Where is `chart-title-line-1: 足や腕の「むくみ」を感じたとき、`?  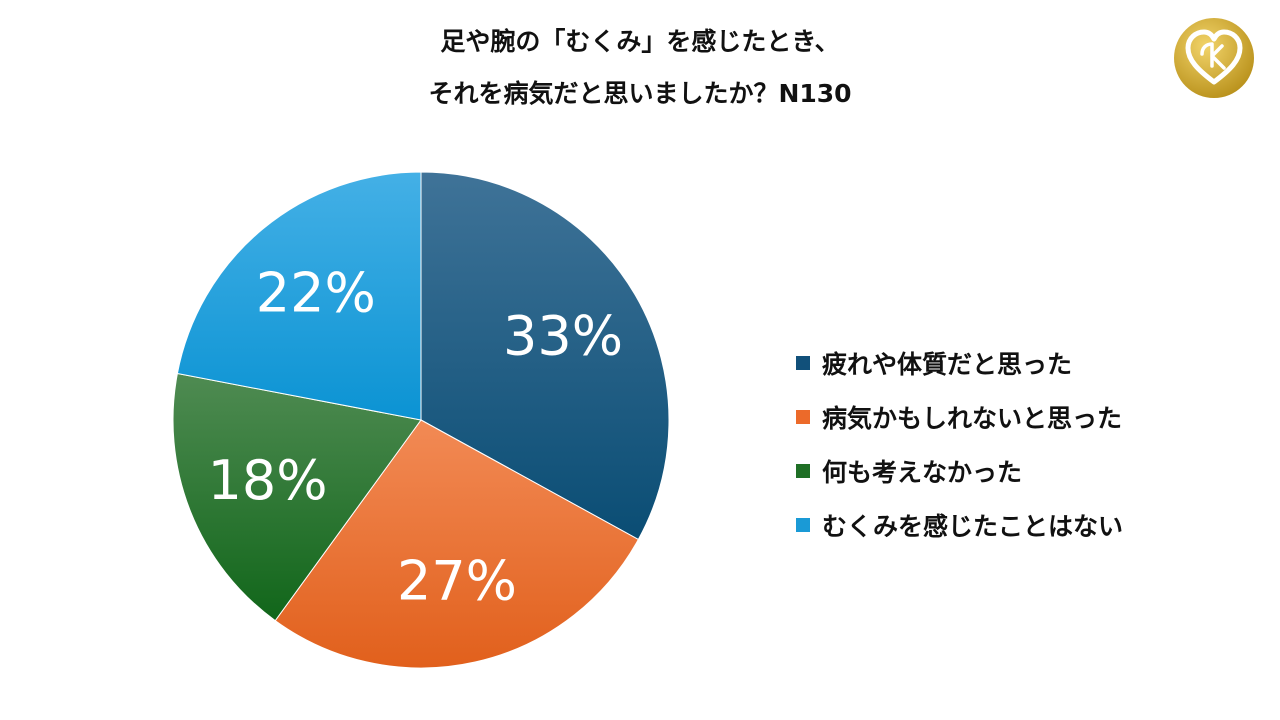 chart-title-line-1: 足や腕の「むくみ」を感じたとき、 is located at coordinates (640, 41).